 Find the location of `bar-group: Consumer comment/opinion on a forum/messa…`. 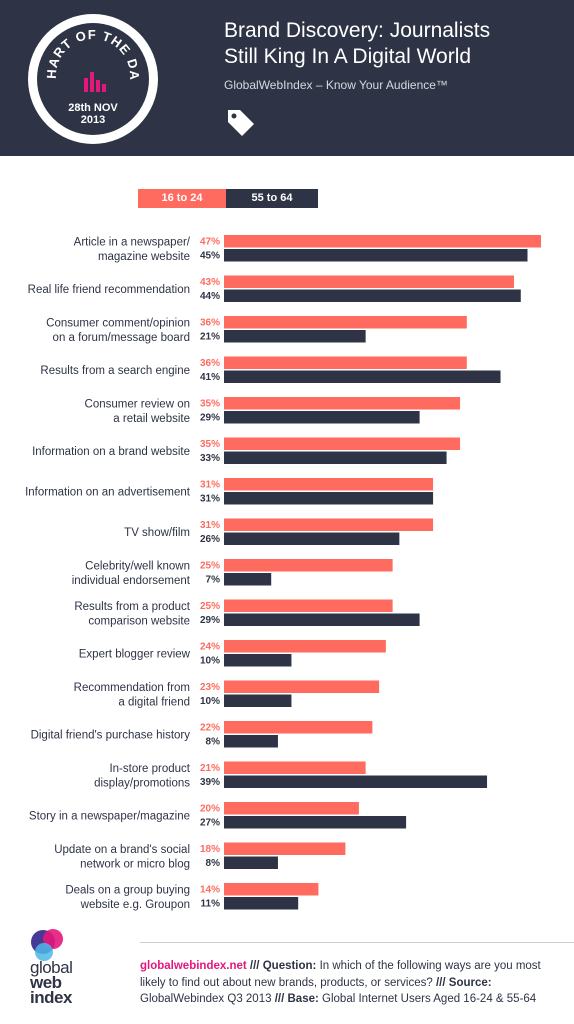

bar-group: Consumer comment/opinion on a forum/messa… is located at coordinates (256, 330).